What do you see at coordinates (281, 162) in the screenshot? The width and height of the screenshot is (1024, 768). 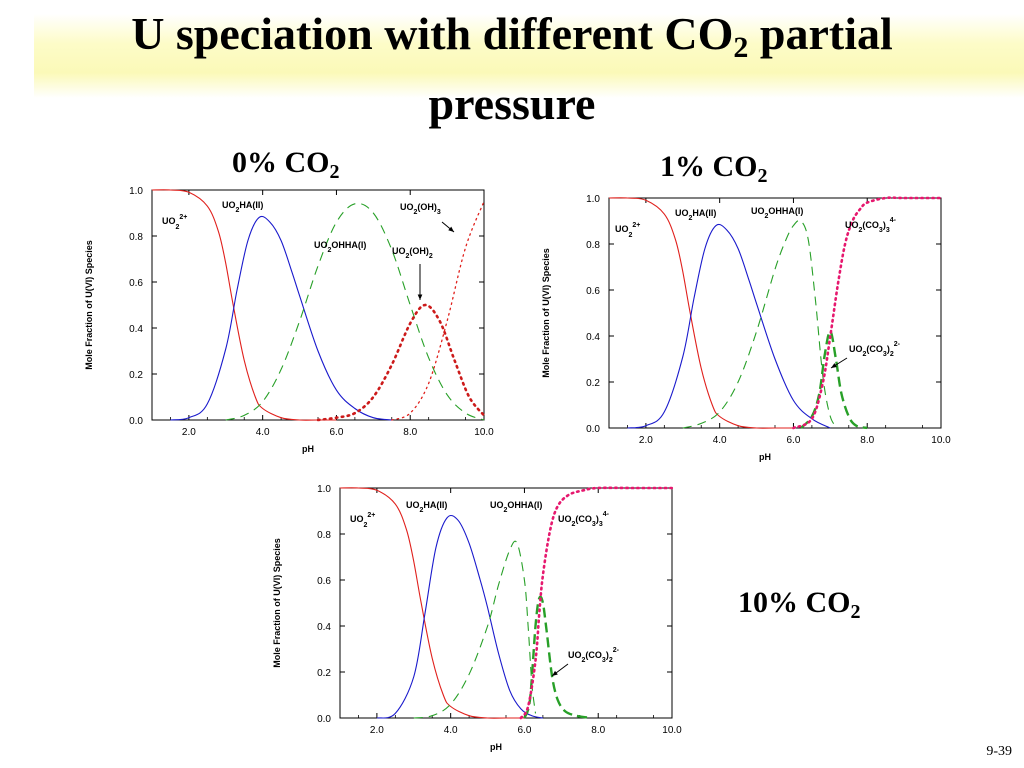 I see `chart-label-text: 0% CO` at bounding box center [281, 162].